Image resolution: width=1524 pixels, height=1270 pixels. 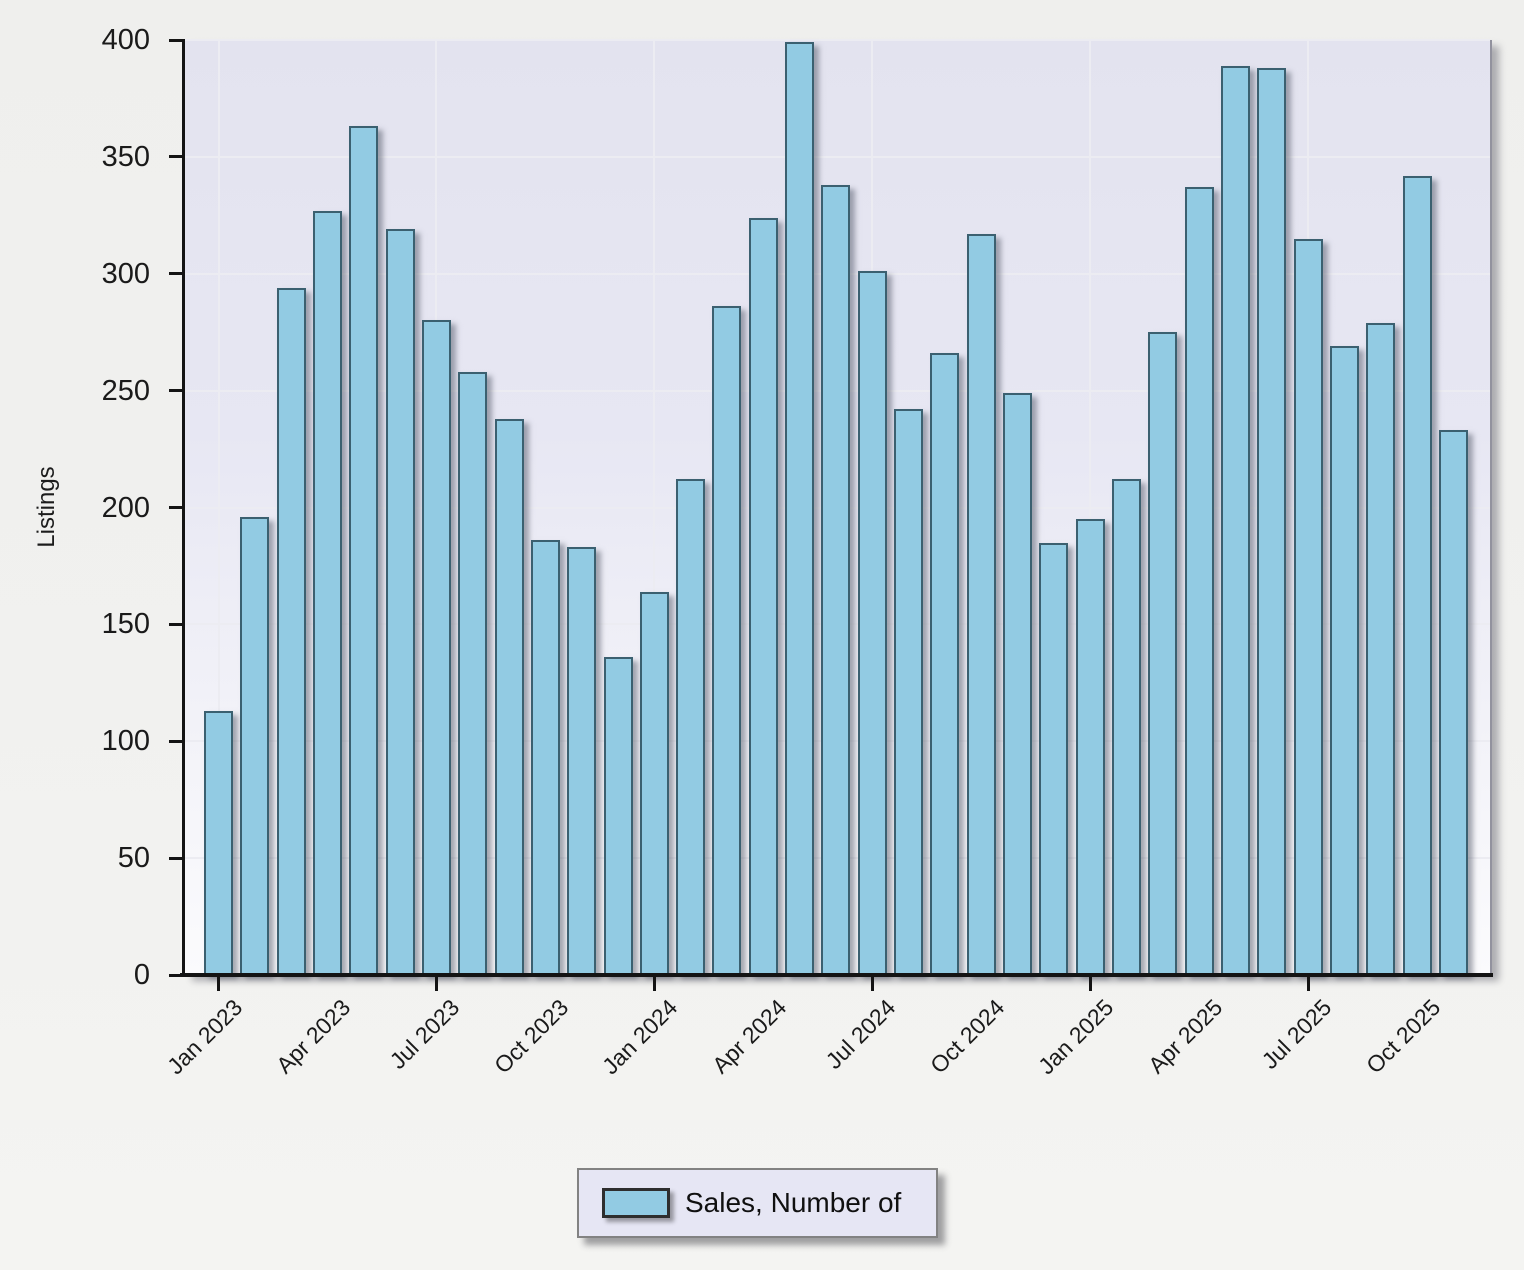 I want to click on bar-Jan-2025, so click(x=1090, y=747).